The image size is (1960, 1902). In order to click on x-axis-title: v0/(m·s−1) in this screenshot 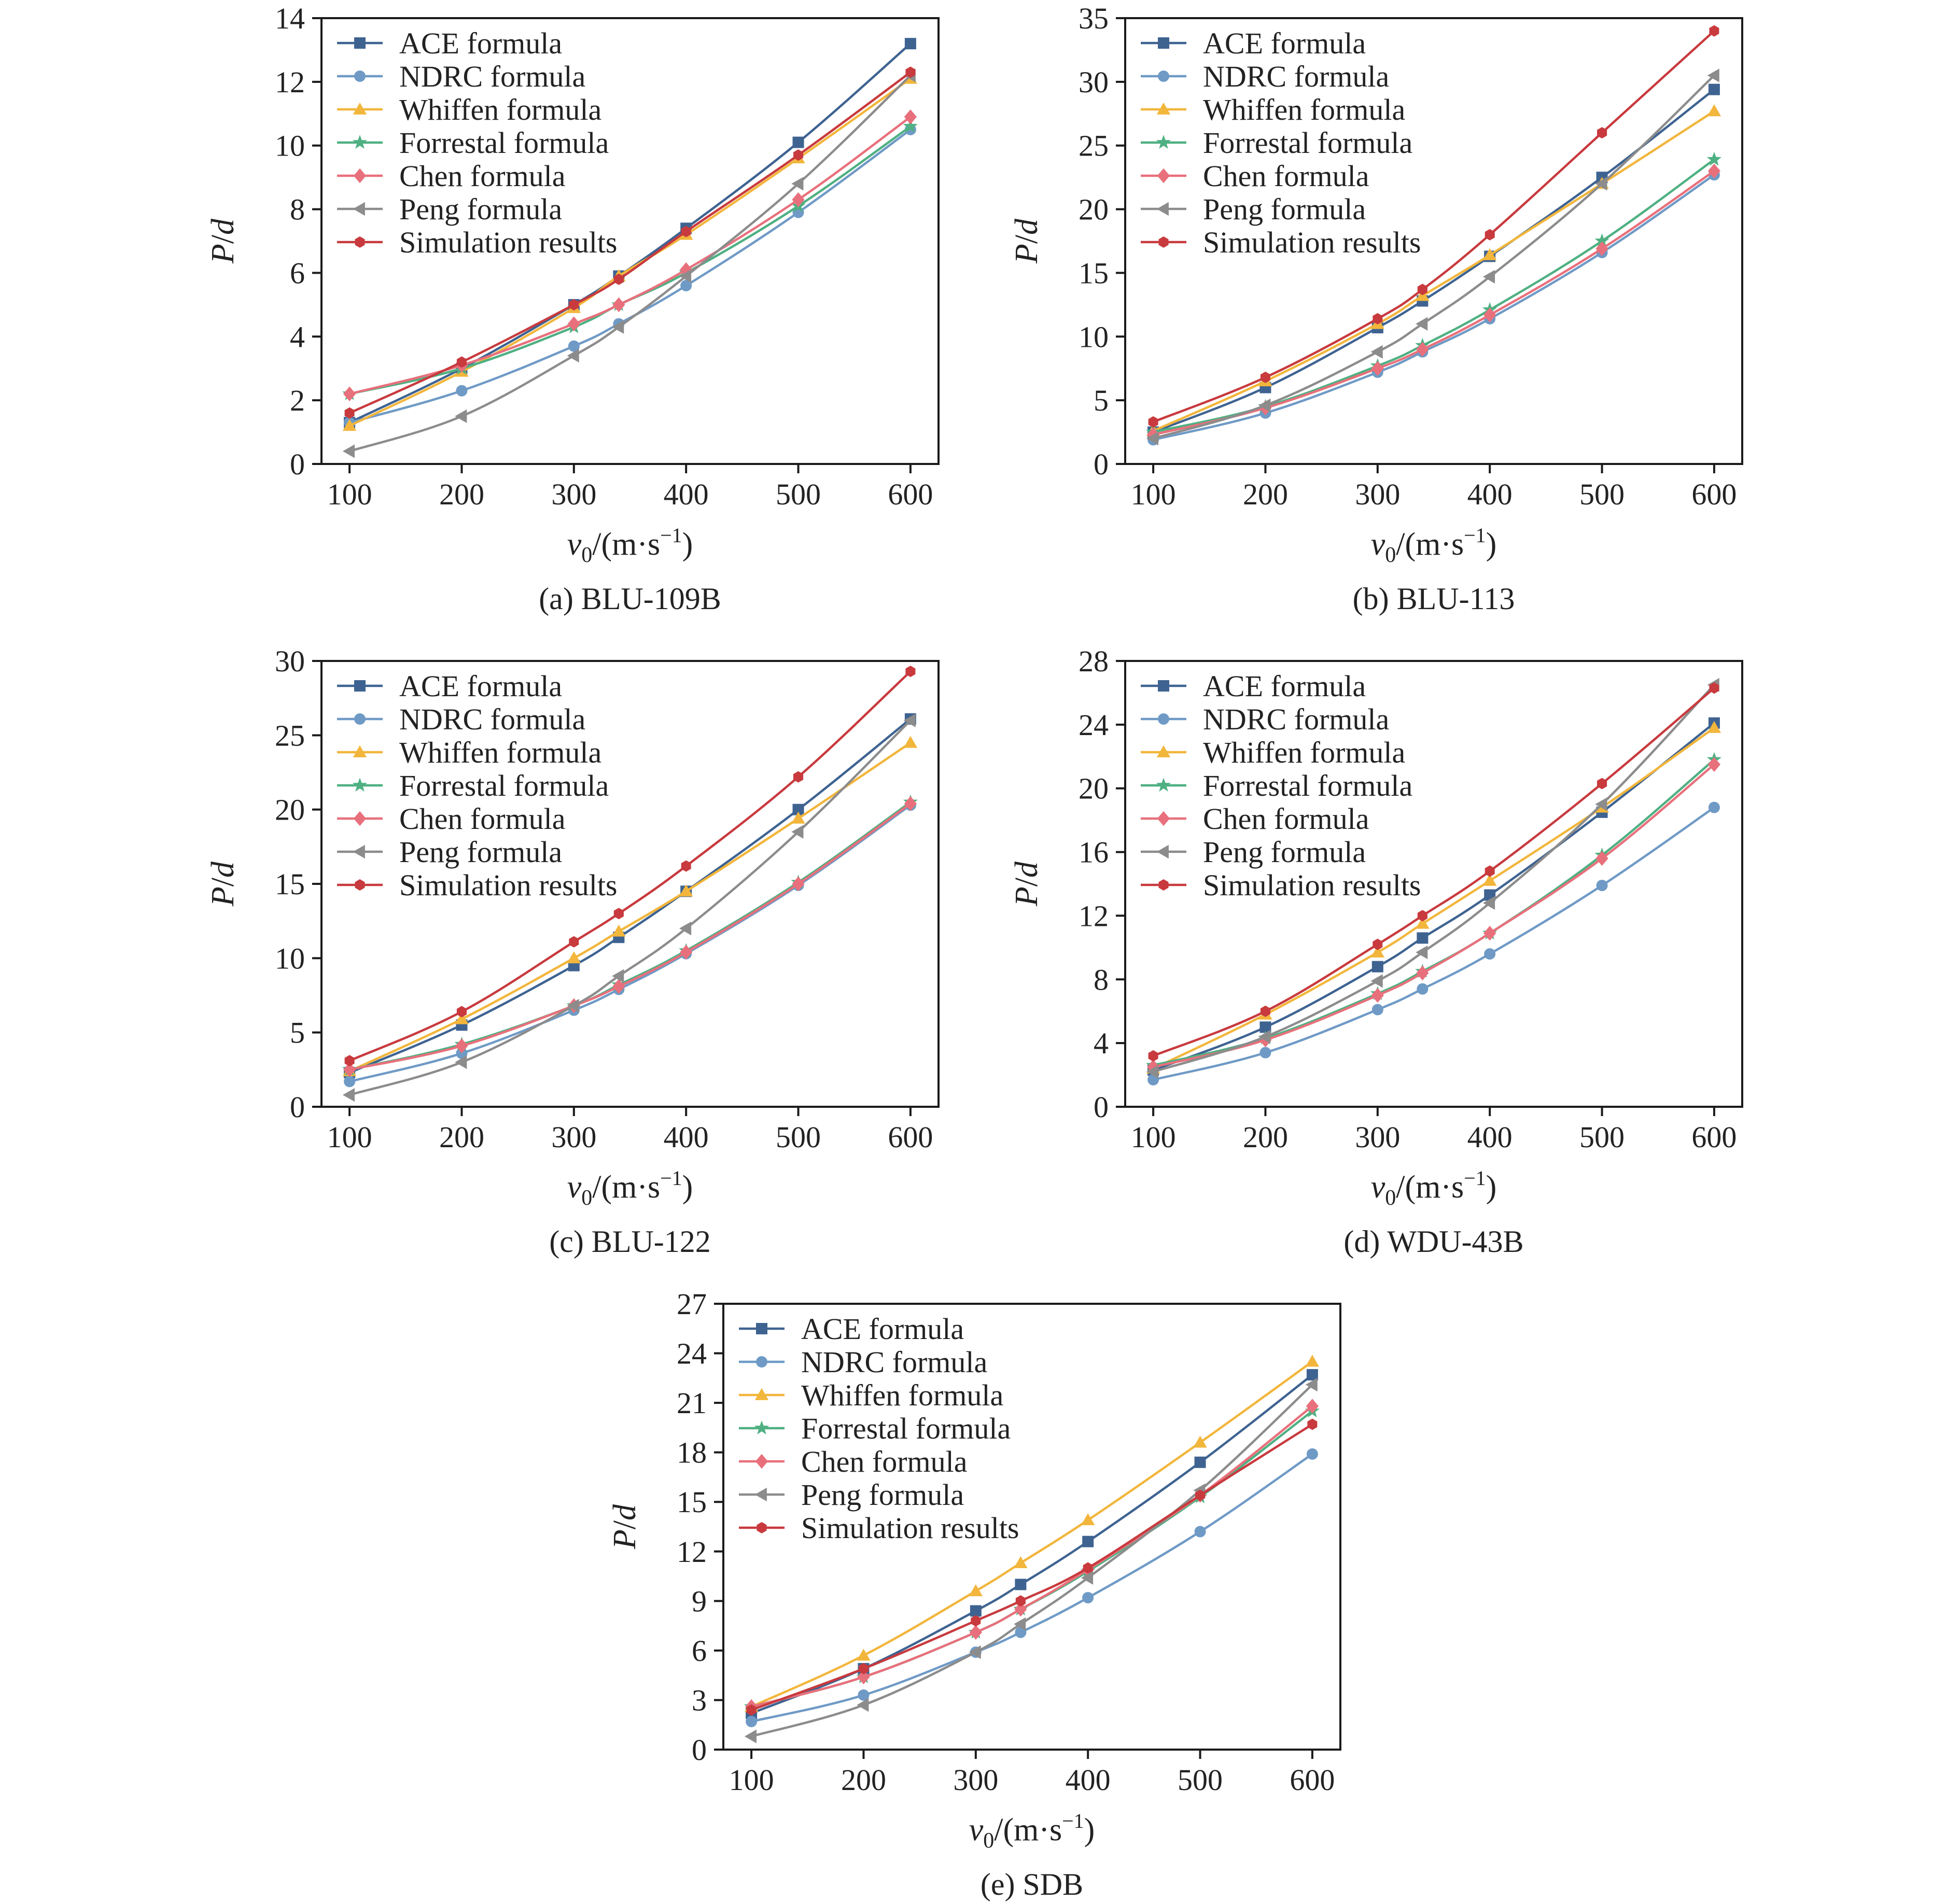, I will do `click(1032, 1831)`.